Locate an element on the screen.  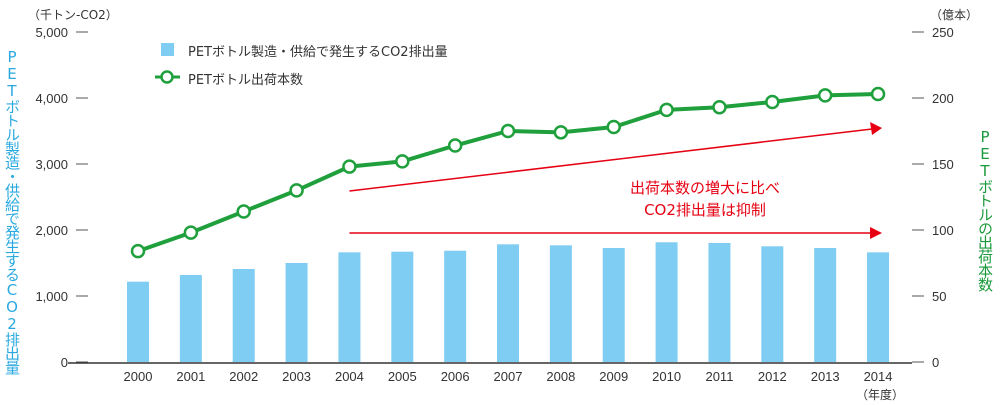
x-tick-label: 2006 is located at coordinates (455, 376).